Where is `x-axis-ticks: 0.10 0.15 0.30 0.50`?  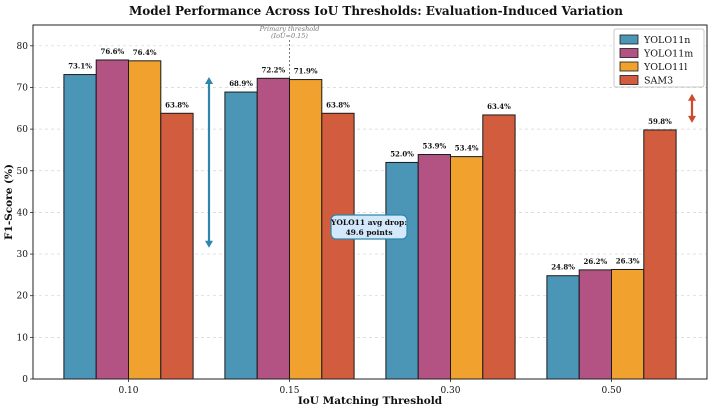
x-axis-ticks: 0.10 0.15 0.30 0.50 is located at coordinates (370, 387).